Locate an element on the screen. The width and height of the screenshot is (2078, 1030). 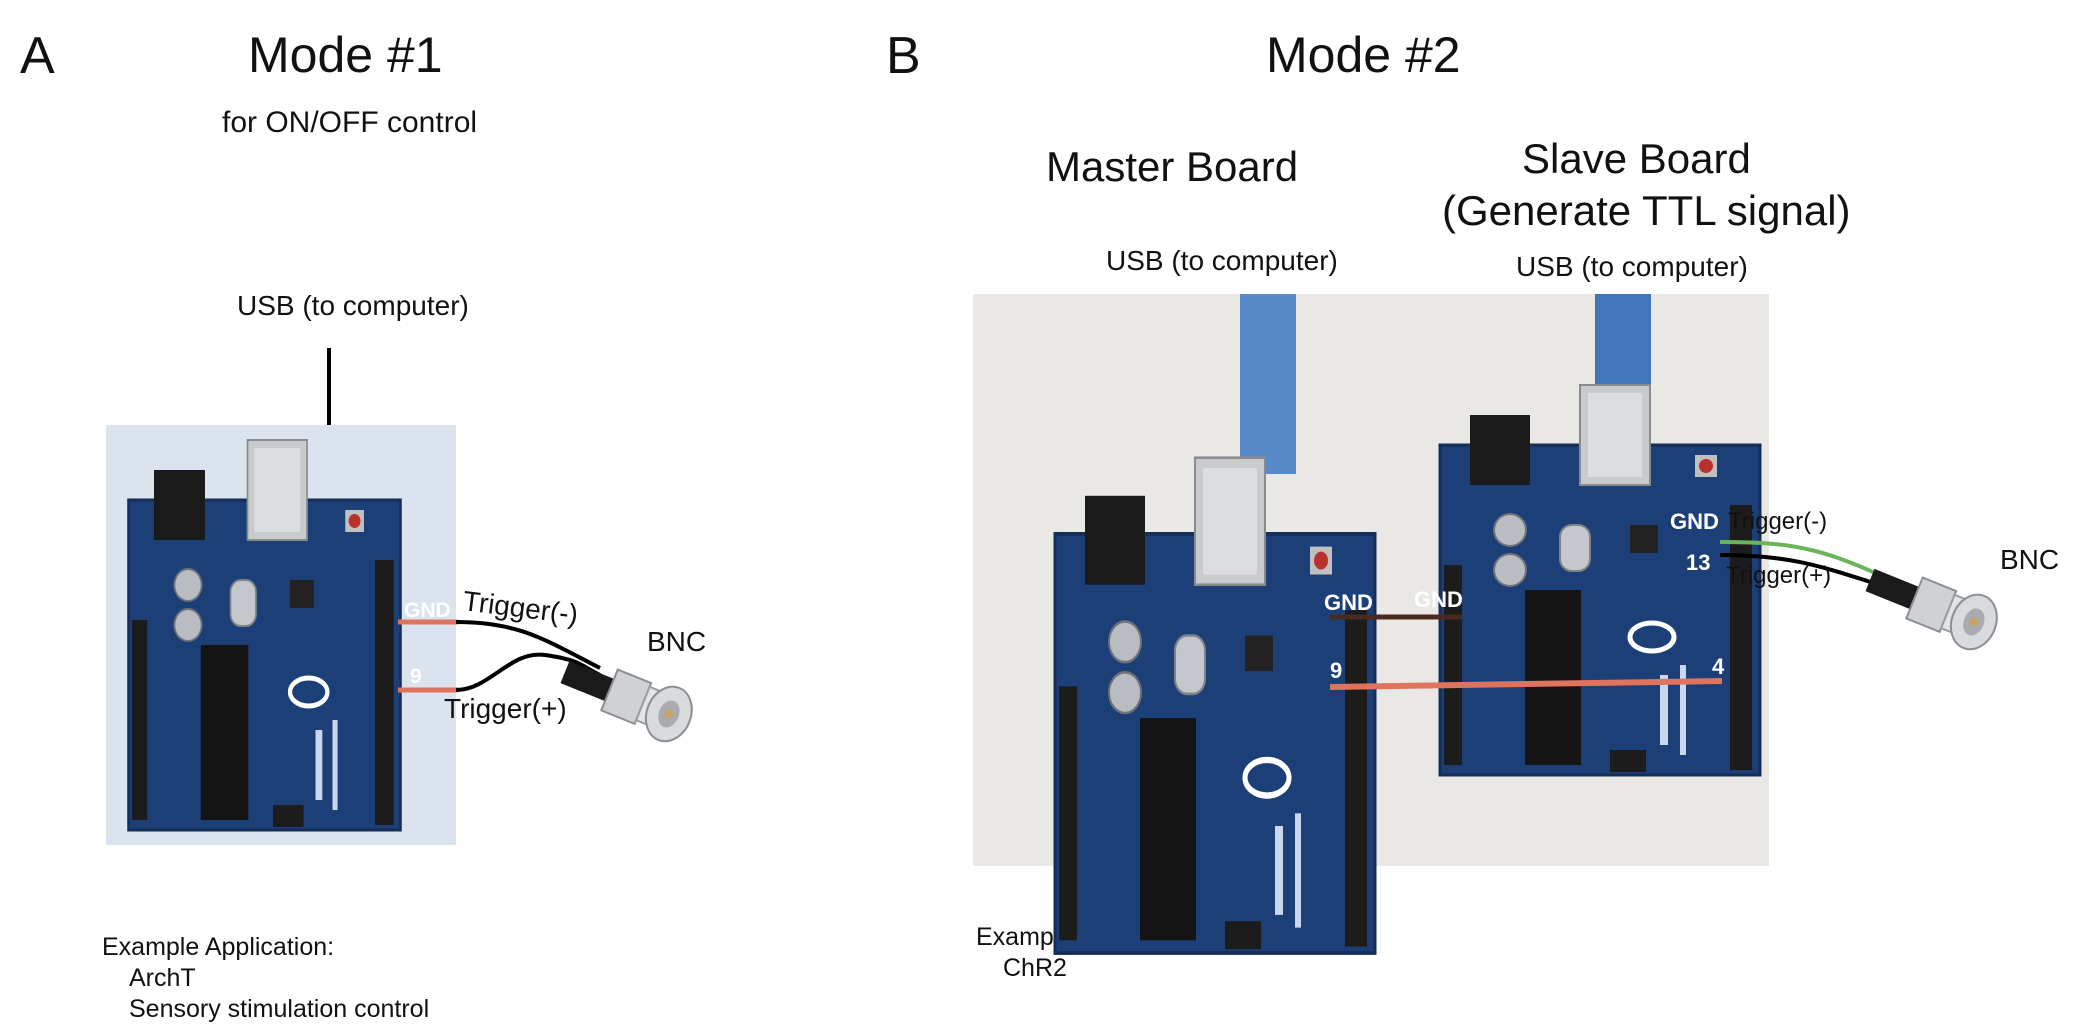
master-pin9-label: 9 is located at coordinates (1336, 670).